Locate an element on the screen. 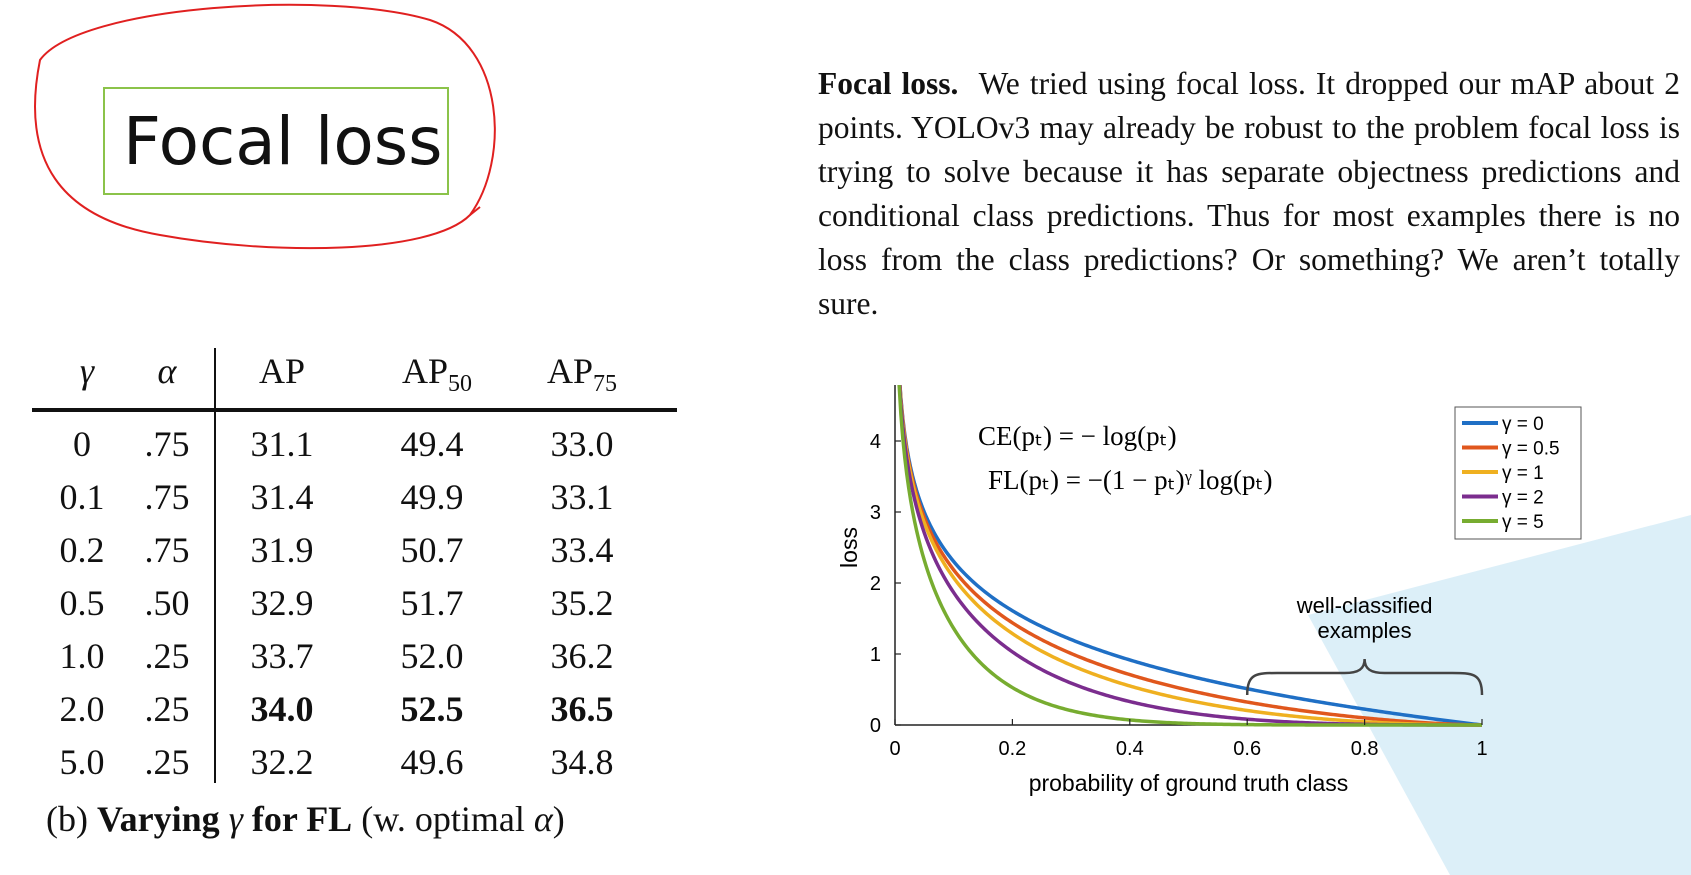  y-tick-label: 4 is located at coordinates (875, 442).